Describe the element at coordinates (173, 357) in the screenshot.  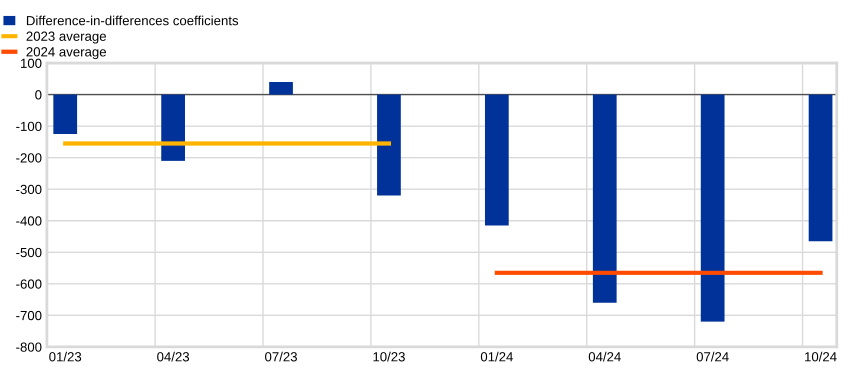
I see `x-tick-label: 04/23` at that location.